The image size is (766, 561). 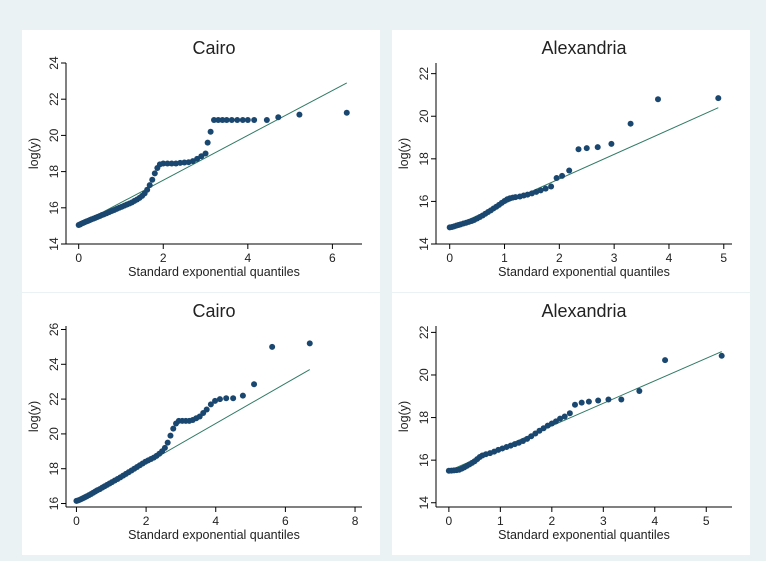 What do you see at coordinates (332, 258) in the screenshot?
I see `x-tick-label: 6` at bounding box center [332, 258].